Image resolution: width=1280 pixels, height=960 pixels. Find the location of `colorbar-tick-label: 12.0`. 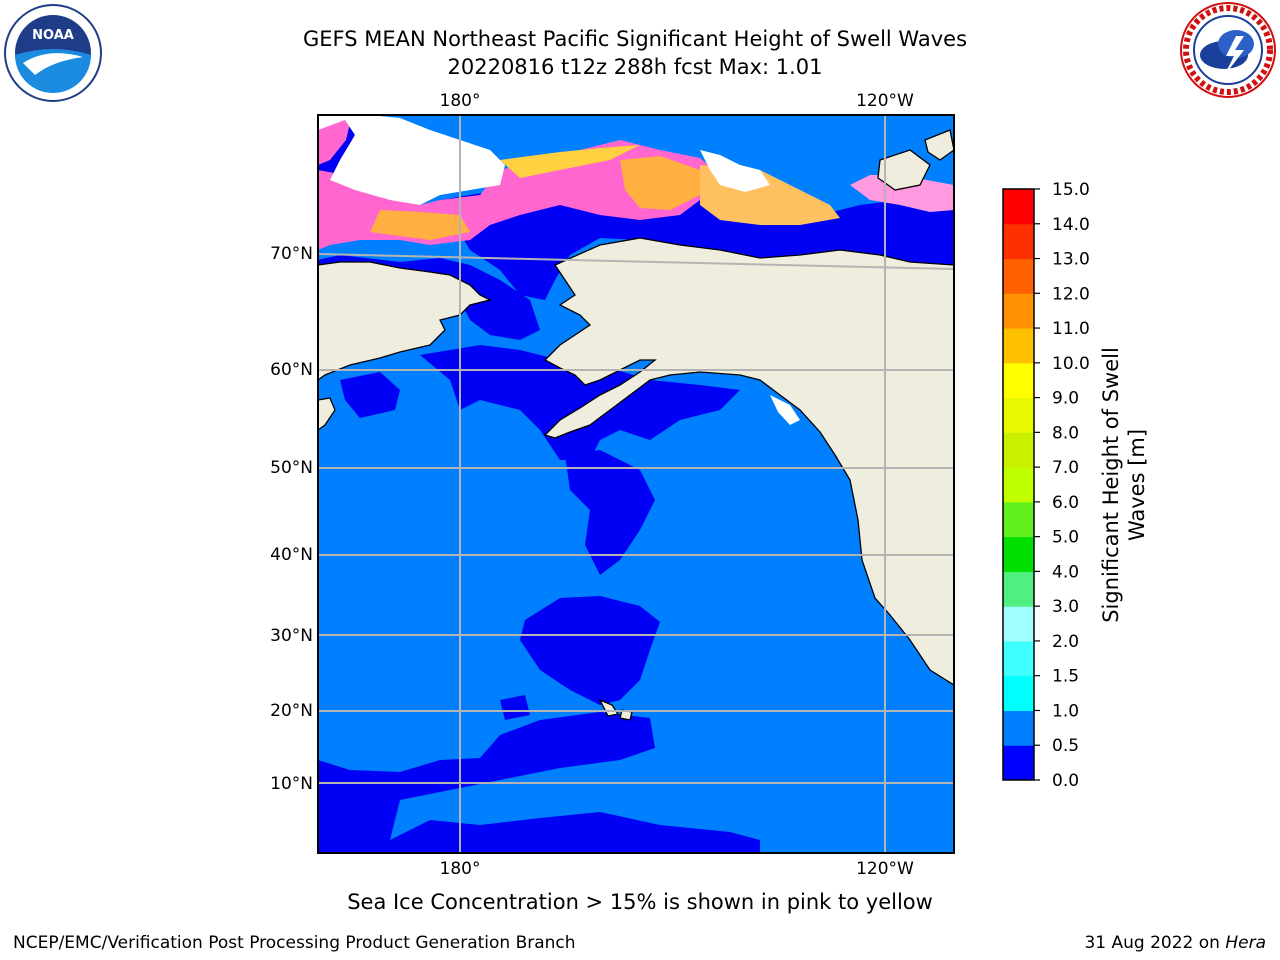

colorbar-tick-label: 12.0 is located at coordinates (1071, 294).